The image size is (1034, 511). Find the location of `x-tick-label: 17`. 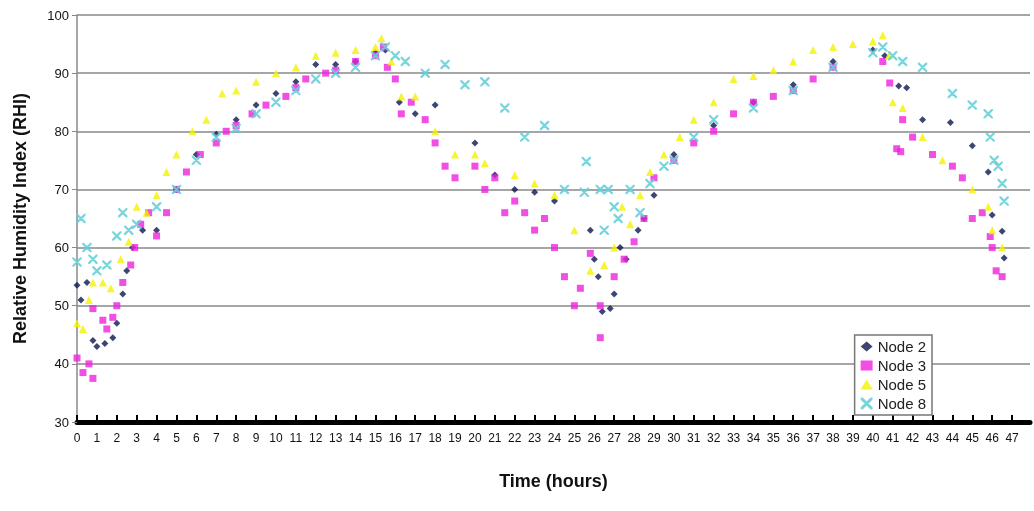

x-tick-label: 17 is located at coordinates (415, 438).